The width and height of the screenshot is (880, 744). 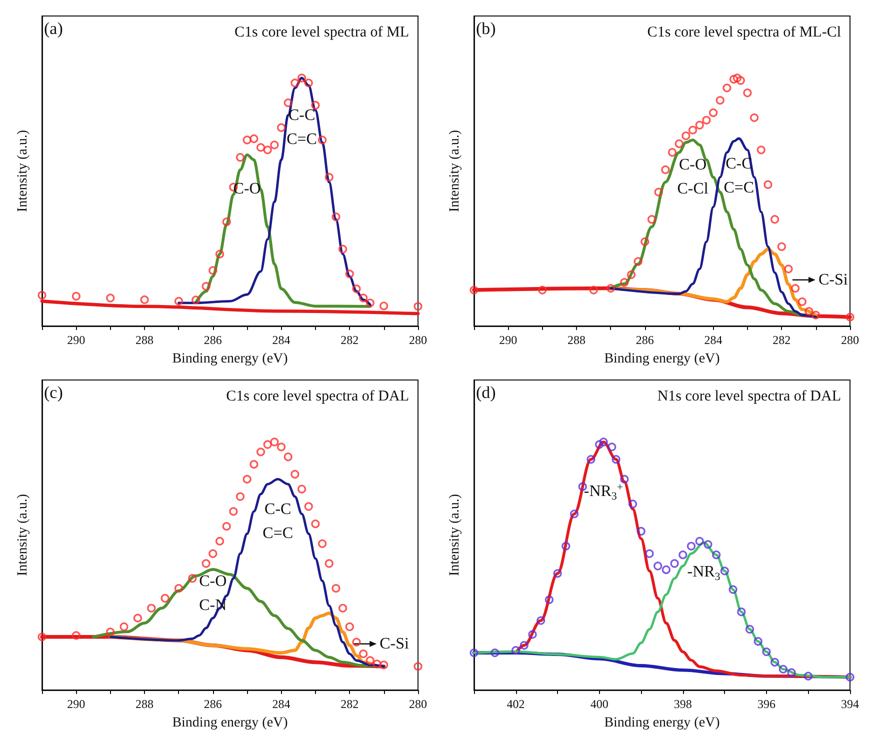 I want to click on series-label: C-Si, so click(x=395, y=643).